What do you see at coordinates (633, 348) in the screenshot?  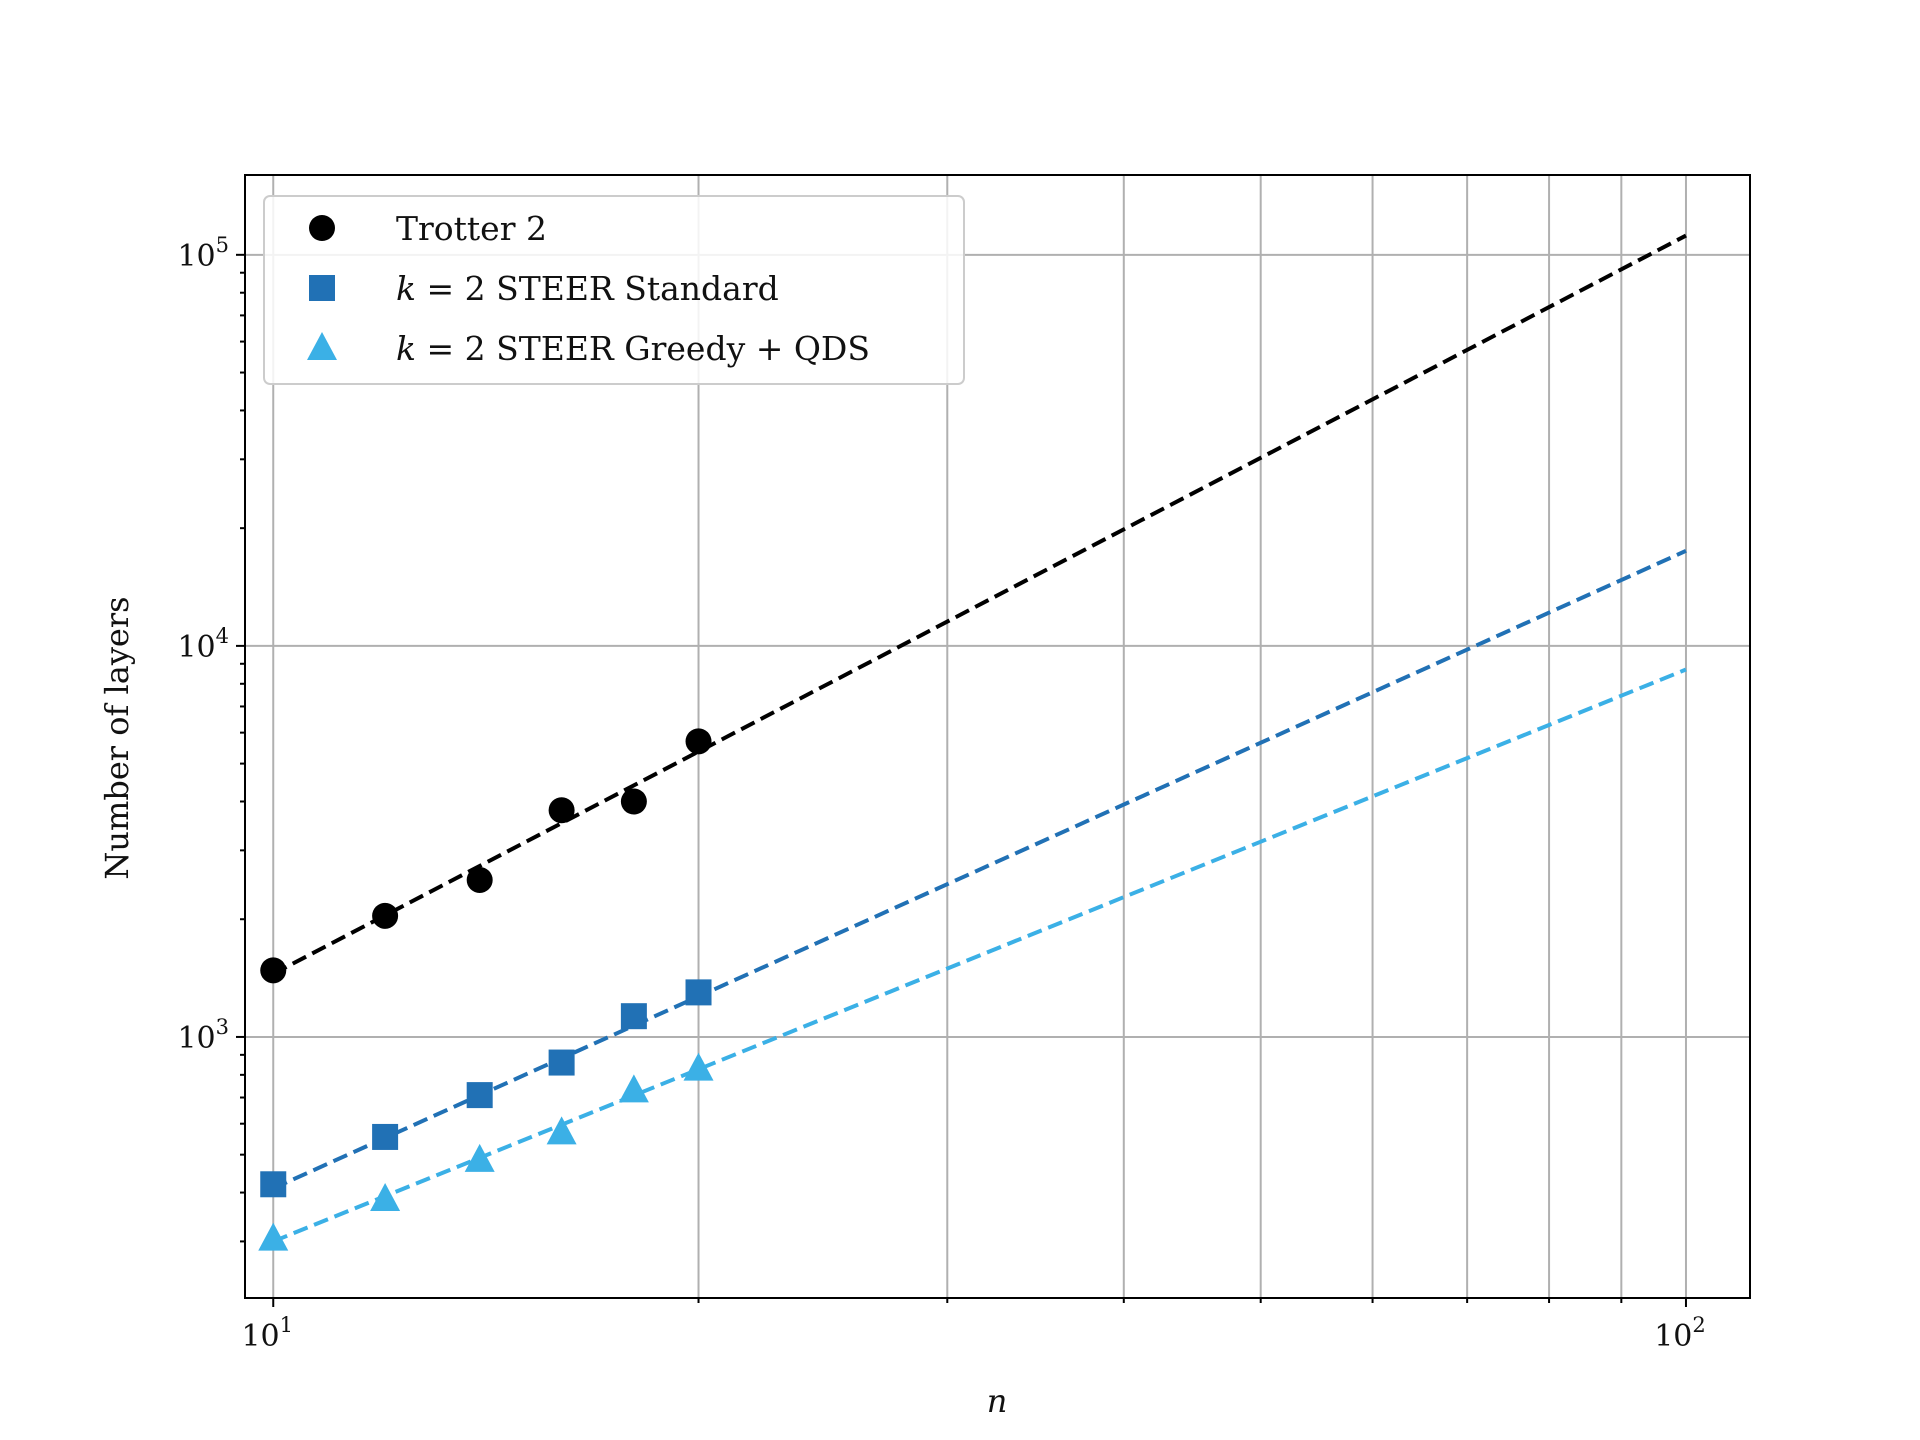 I see `legend-entry-label: k = 2 STEER Greedy + QDS` at bounding box center [633, 348].